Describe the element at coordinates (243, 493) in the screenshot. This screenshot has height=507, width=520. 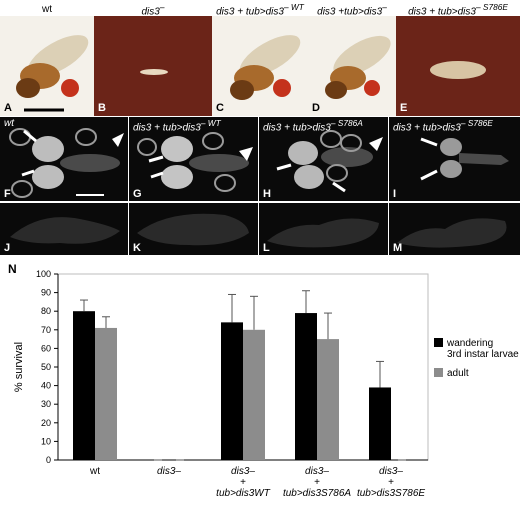
I see `x-tick-label: tub>dis3WT` at that location.